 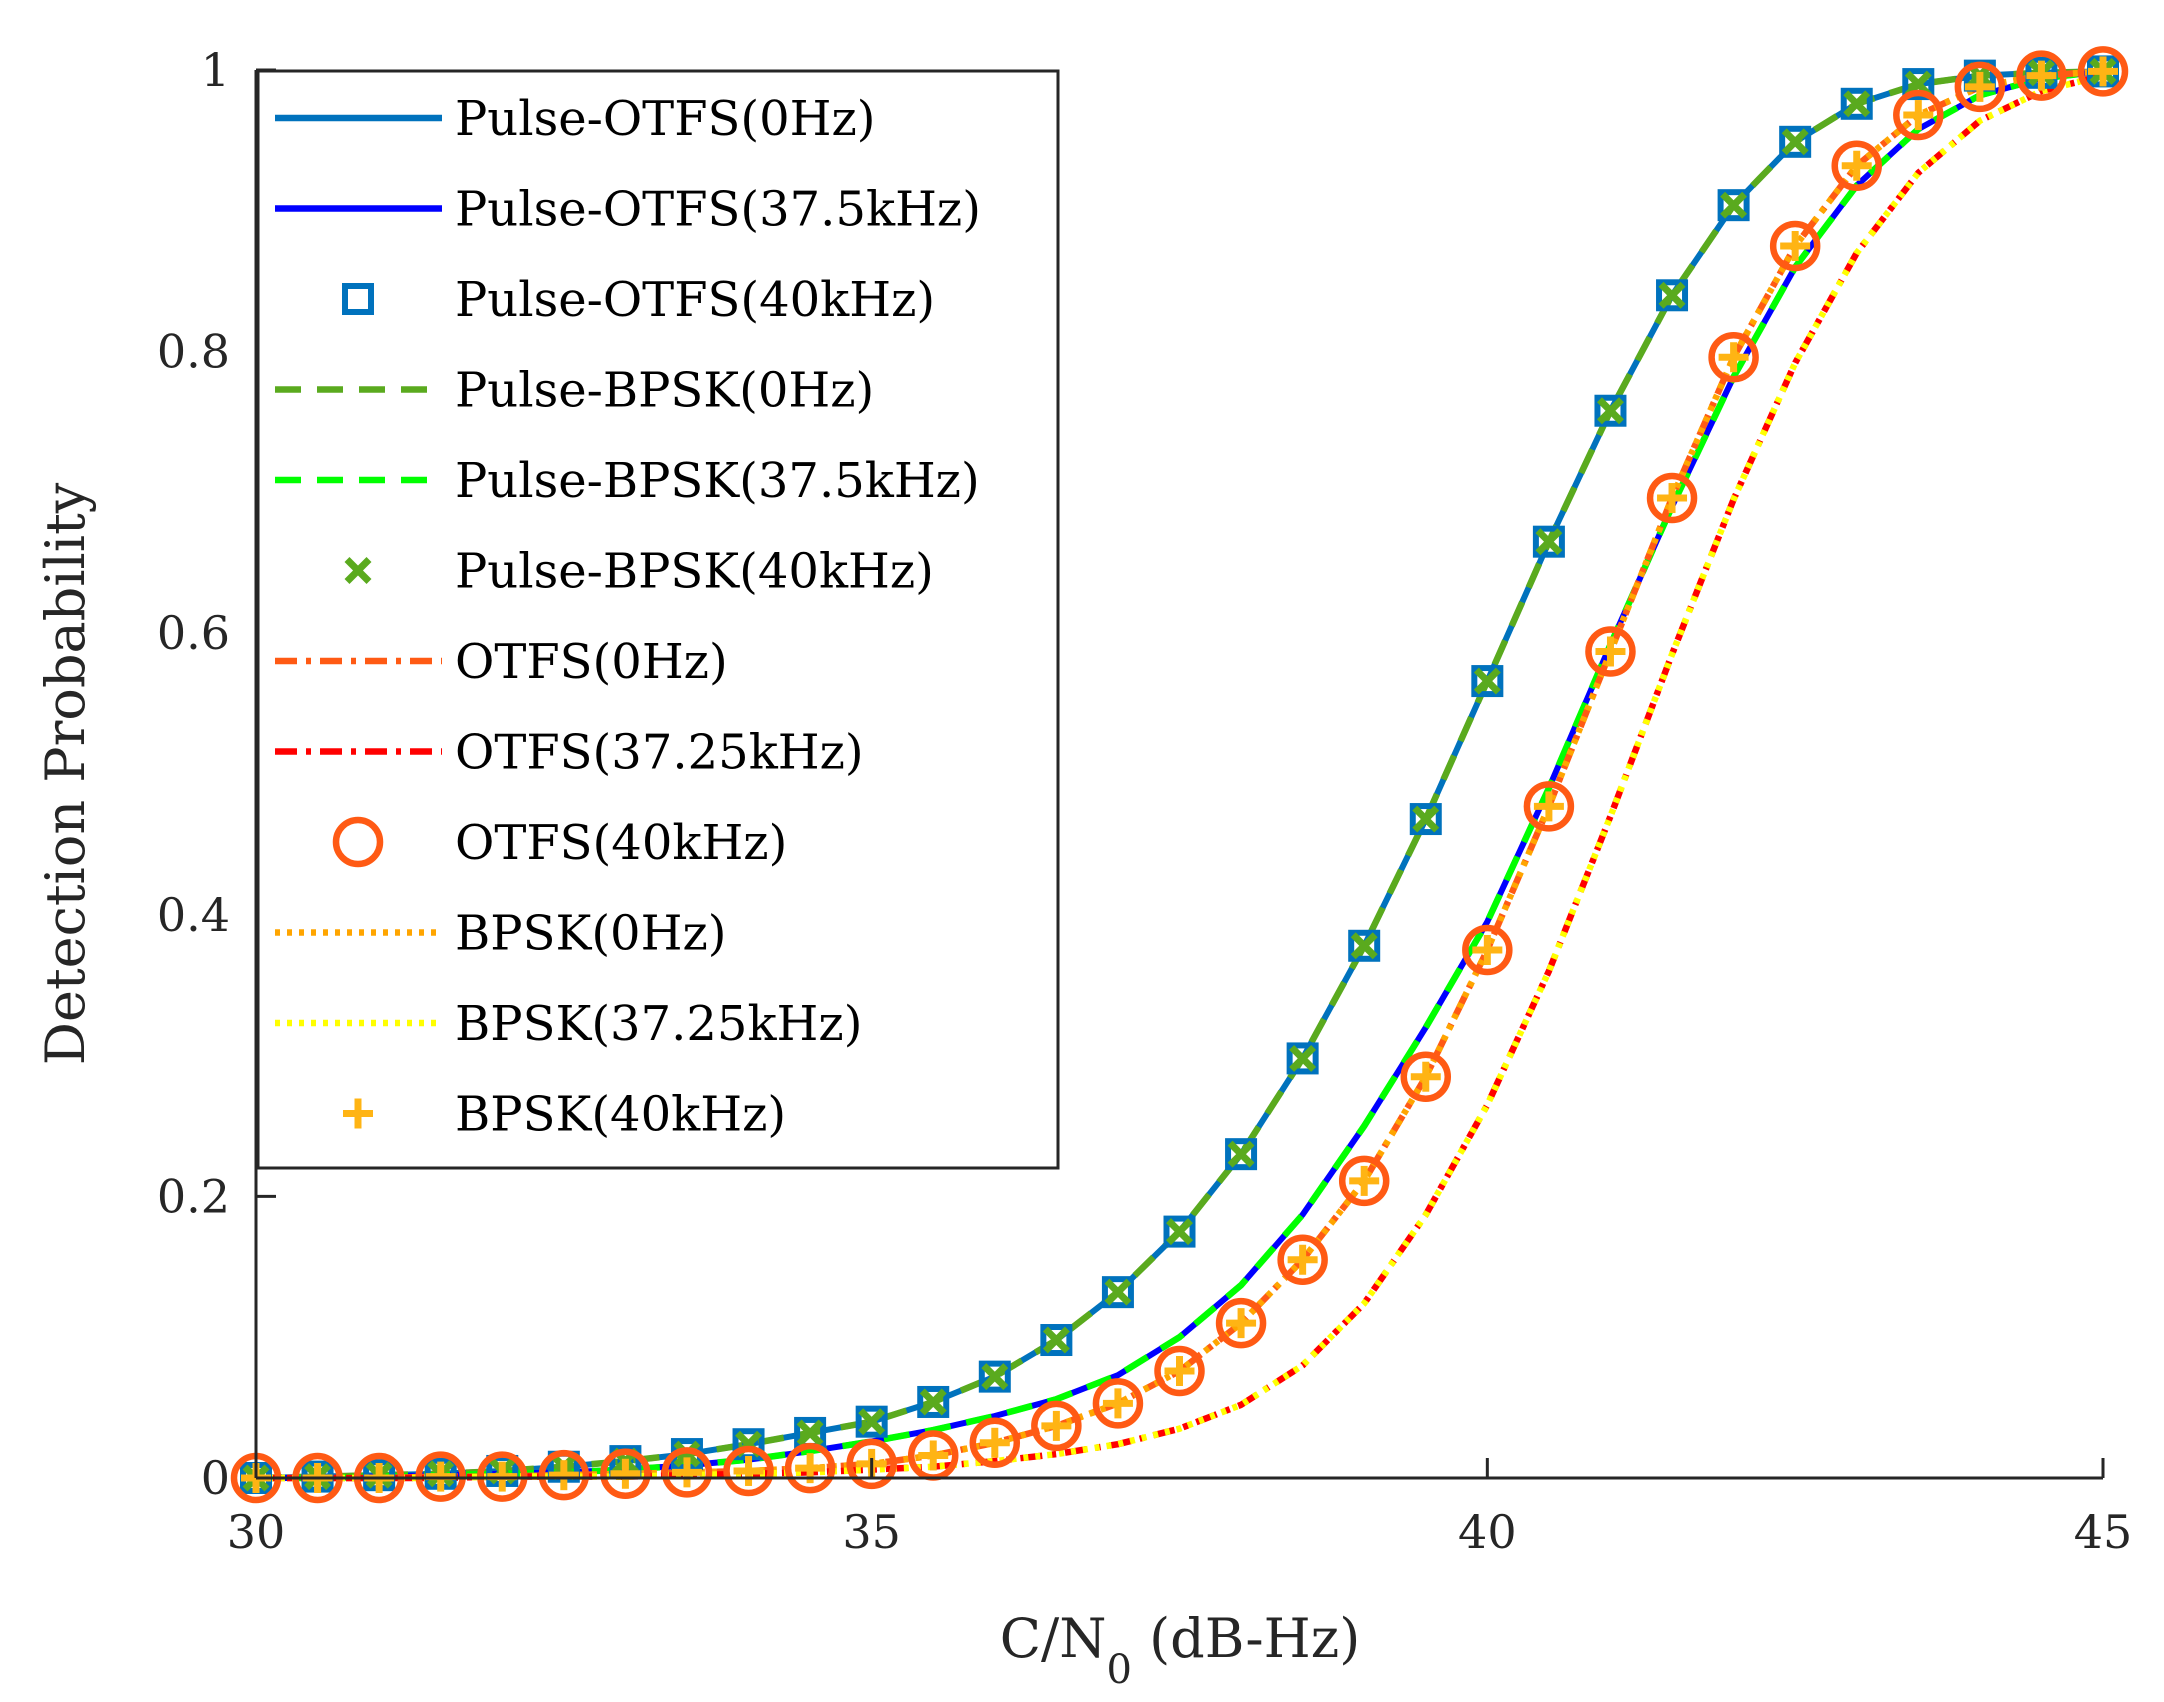 What do you see at coordinates (638, 300) in the screenshot?
I see `legend-entry: Pulse-OTFS(40kHz)` at bounding box center [638, 300].